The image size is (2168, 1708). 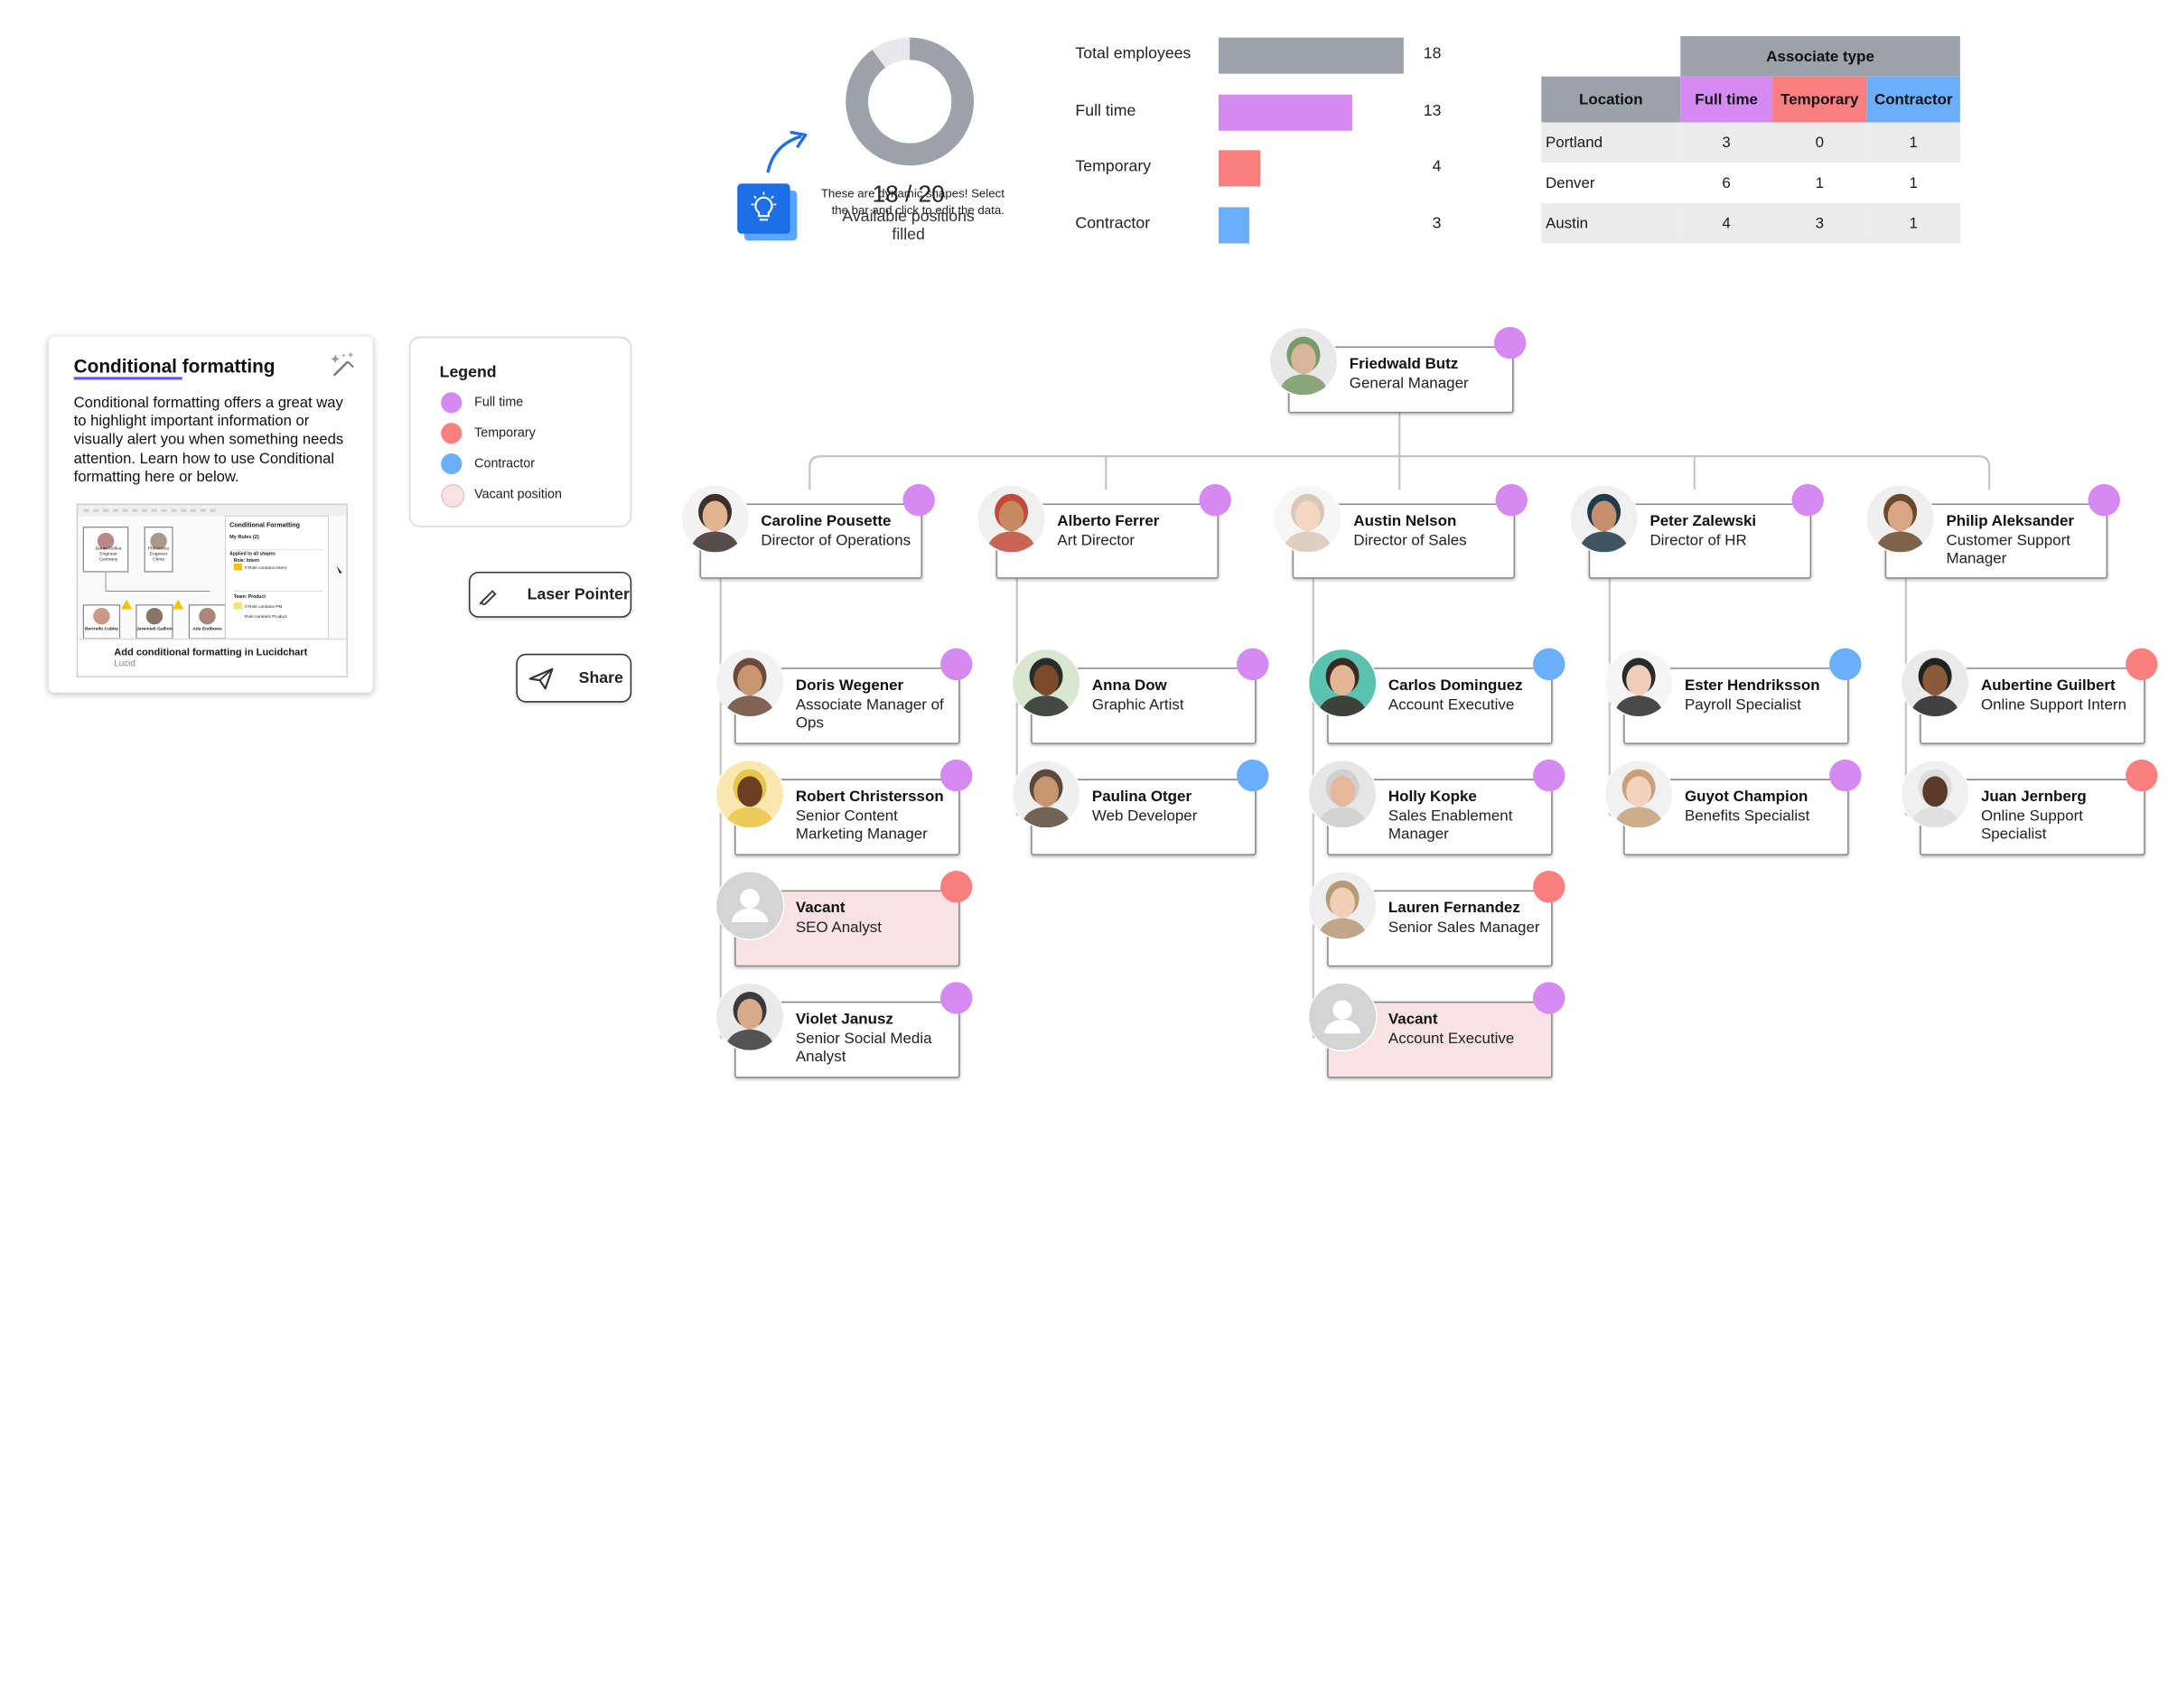 What do you see at coordinates (1574, 143) in the screenshot?
I see `cell-location: Portland` at bounding box center [1574, 143].